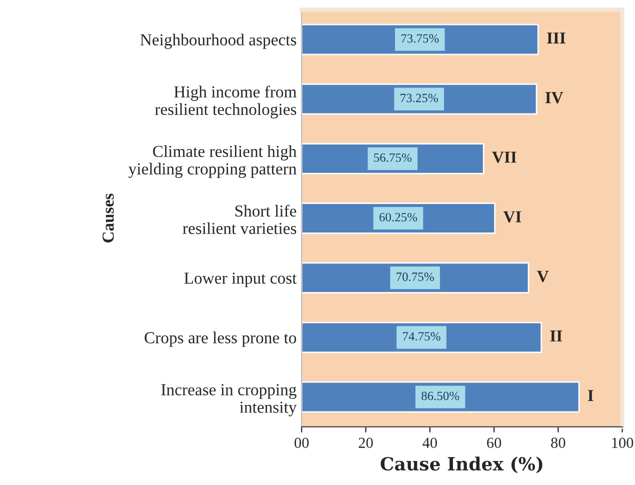 This screenshot has height=485, width=635. Describe the element at coordinates (558, 443) in the screenshot. I see `x-tick-label: 80` at that location.